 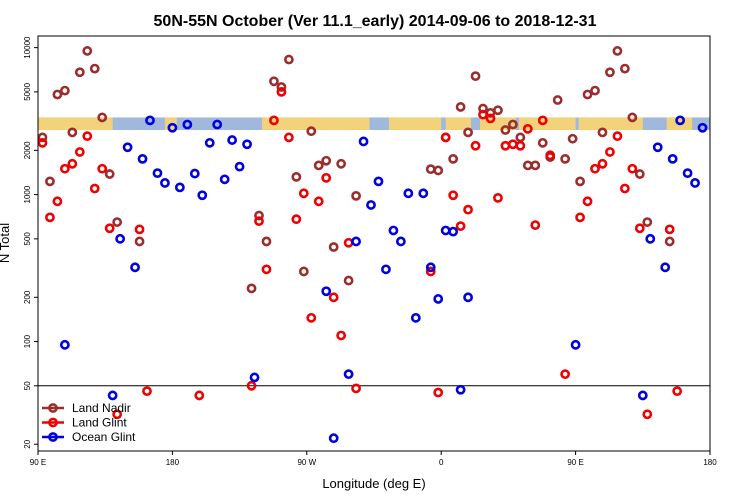 I want to click on legend-marker-ocean-glint, so click(x=53, y=437).